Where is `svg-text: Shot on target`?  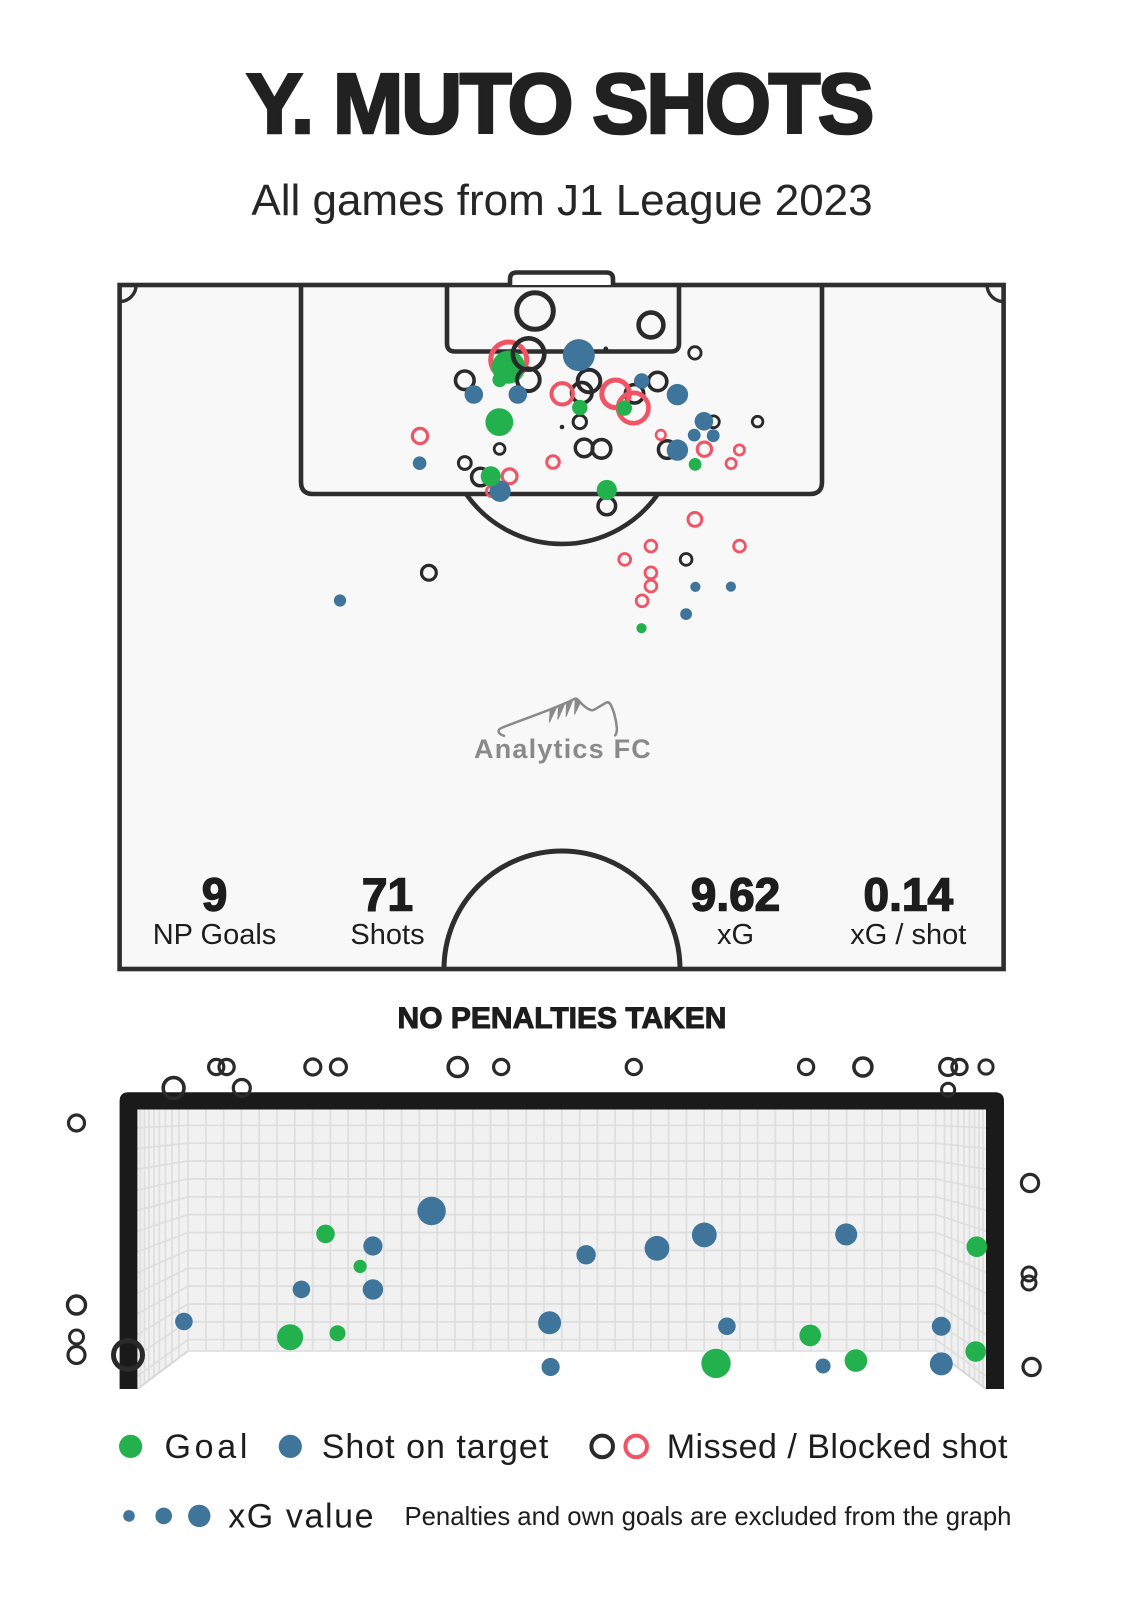 svg-text: Shot on target is located at coordinates (436, 1447).